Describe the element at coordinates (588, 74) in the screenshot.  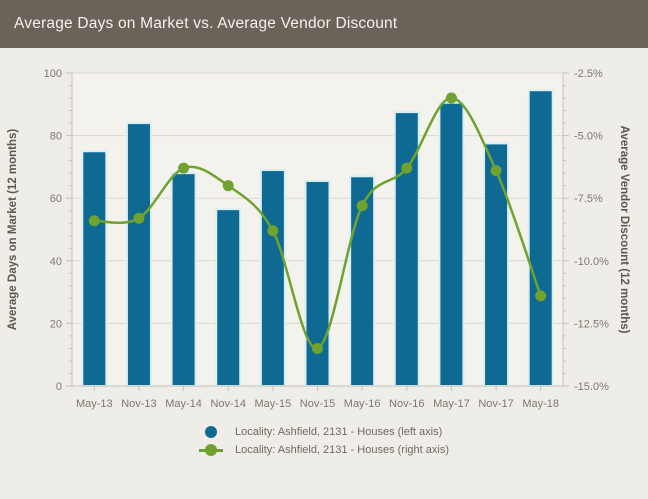
I see `y-right-tick-label: -2.5%` at that location.